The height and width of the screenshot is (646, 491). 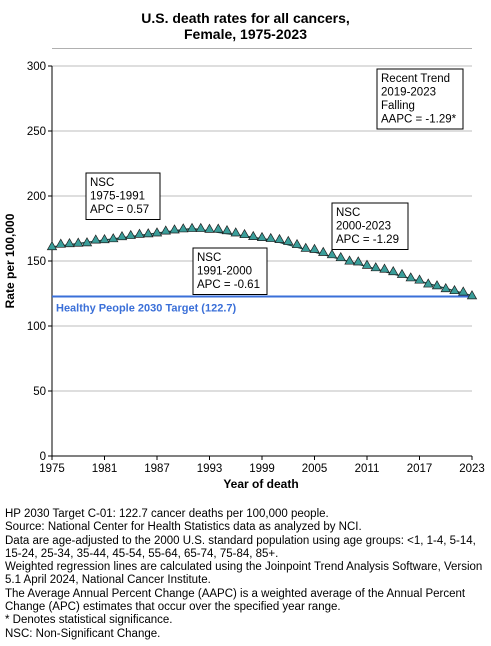 What do you see at coordinates (420, 469) in the screenshot?
I see `x-tick-label-2017: 2017` at bounding box center [420, 469].